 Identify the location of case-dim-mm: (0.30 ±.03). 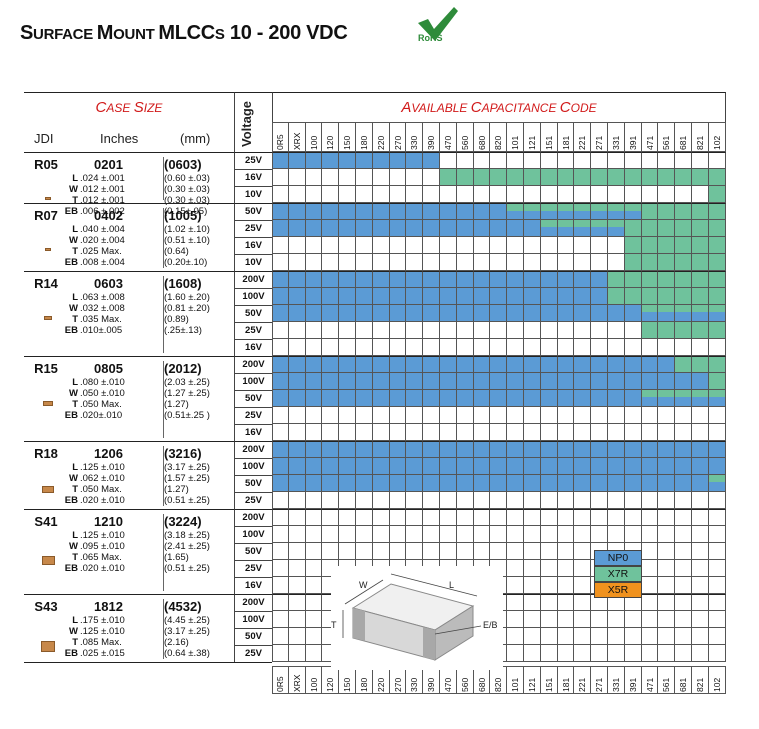
(187, 200).